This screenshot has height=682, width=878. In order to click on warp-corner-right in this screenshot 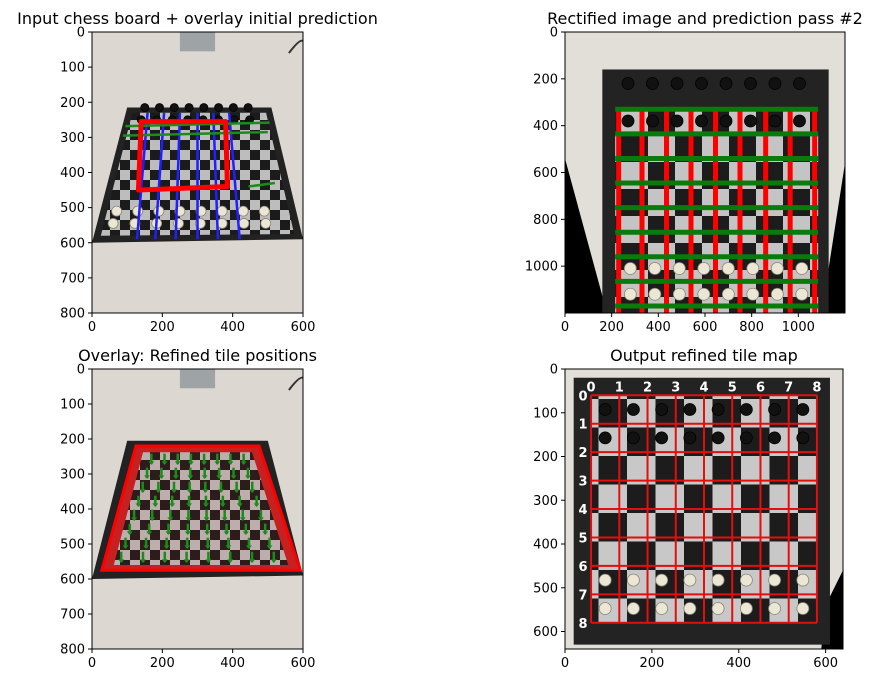, I will do `click(833, 238)`.